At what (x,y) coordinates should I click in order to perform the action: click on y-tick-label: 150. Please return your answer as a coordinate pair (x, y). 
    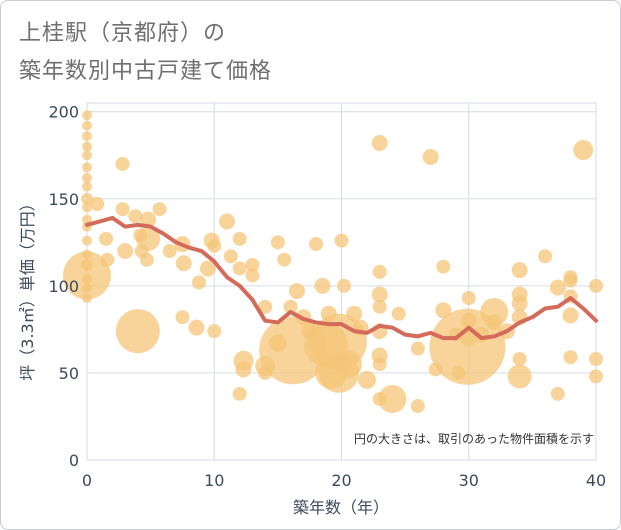
    Looking at the image, I should click on (63, 199).